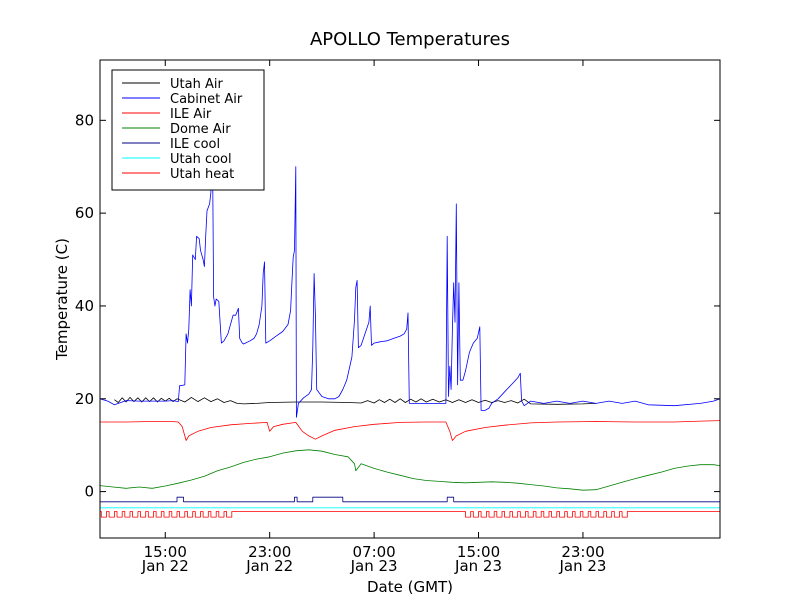 The height and width of the screenshot is (600, 800). Describe the element at coordinates (410, 499) in the screenshot. I see `series-line-ile-cool` at that location.